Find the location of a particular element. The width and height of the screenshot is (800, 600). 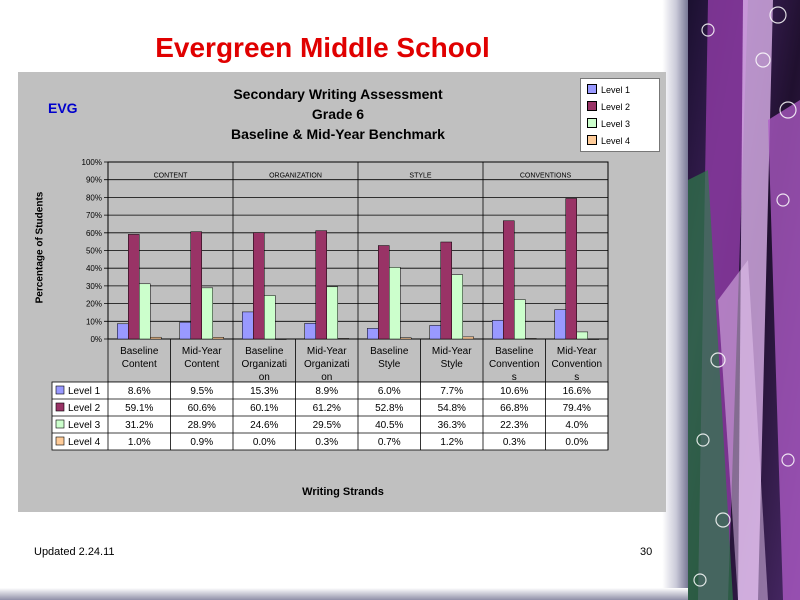

y-tick-label: 10% is located at coordinates (94, 321).